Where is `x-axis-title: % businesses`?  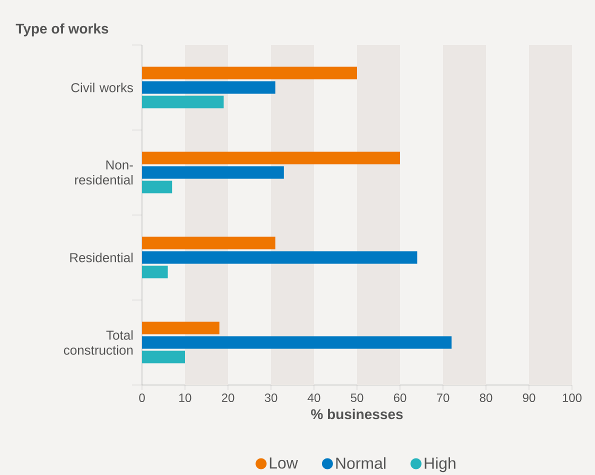 x-axis-title: % businesses is located at coordinates (357, 414).